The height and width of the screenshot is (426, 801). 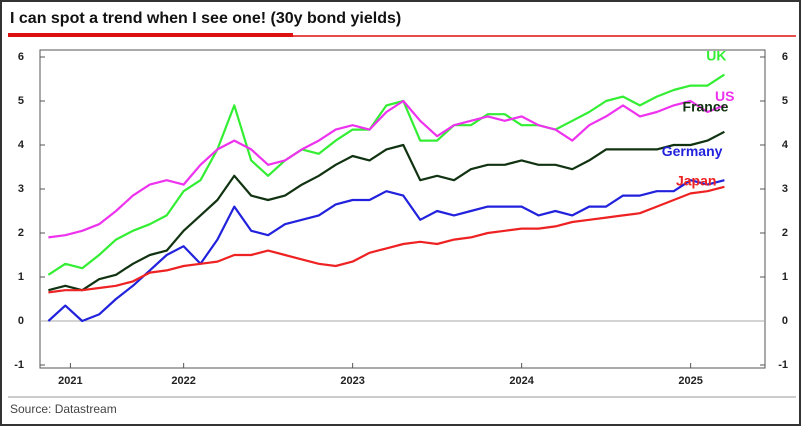 I want to click on y-tick-label: 2, so click(x=21, y=233).